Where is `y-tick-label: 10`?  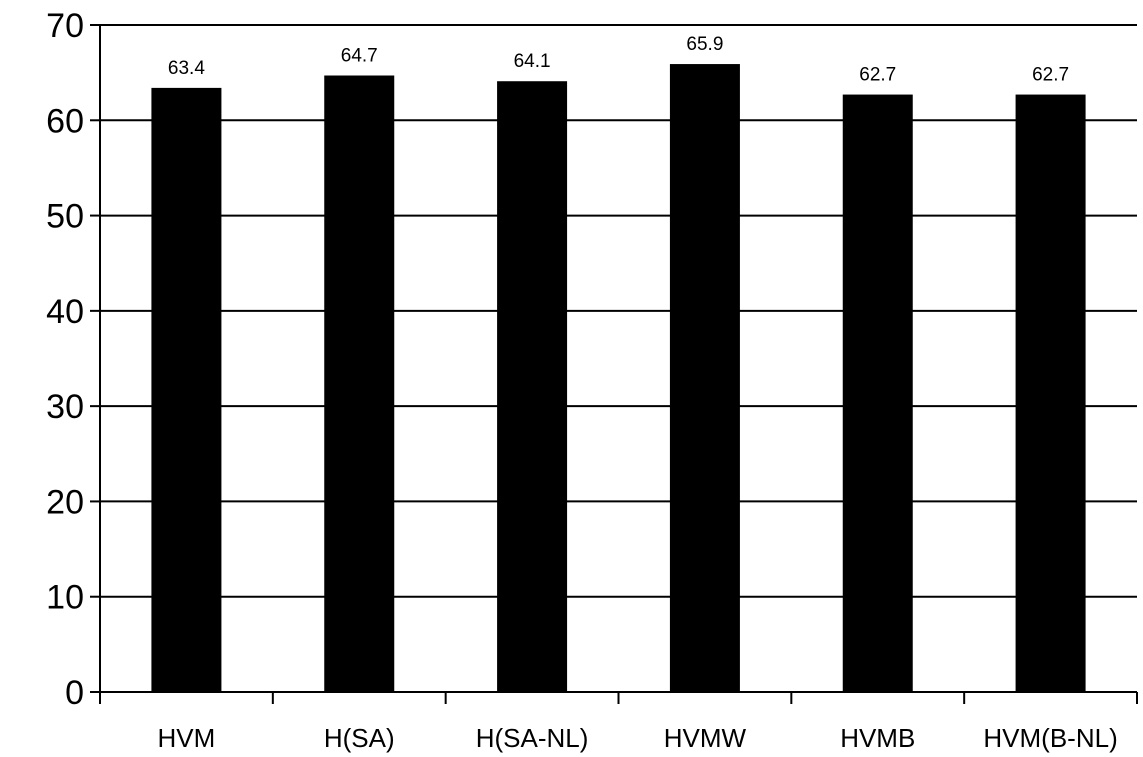
y-tick-label: 10 is located at coordinates (65, 598).